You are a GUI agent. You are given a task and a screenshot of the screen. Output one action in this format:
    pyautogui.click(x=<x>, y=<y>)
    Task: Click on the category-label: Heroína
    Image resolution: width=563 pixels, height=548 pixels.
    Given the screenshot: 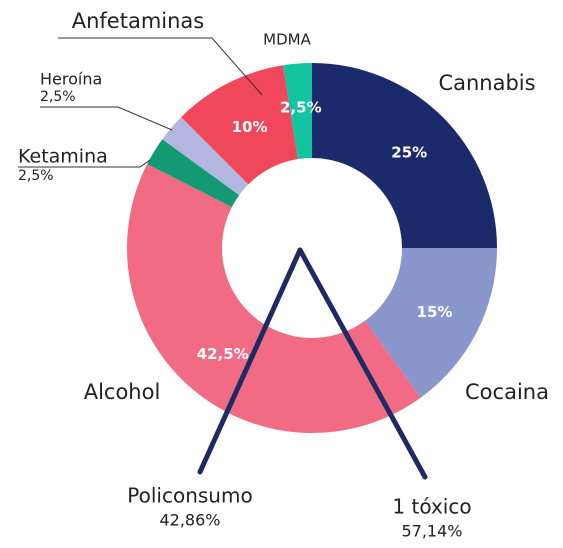 What is the action you would take?
    pyautogui.click(x=71, y=79)
    